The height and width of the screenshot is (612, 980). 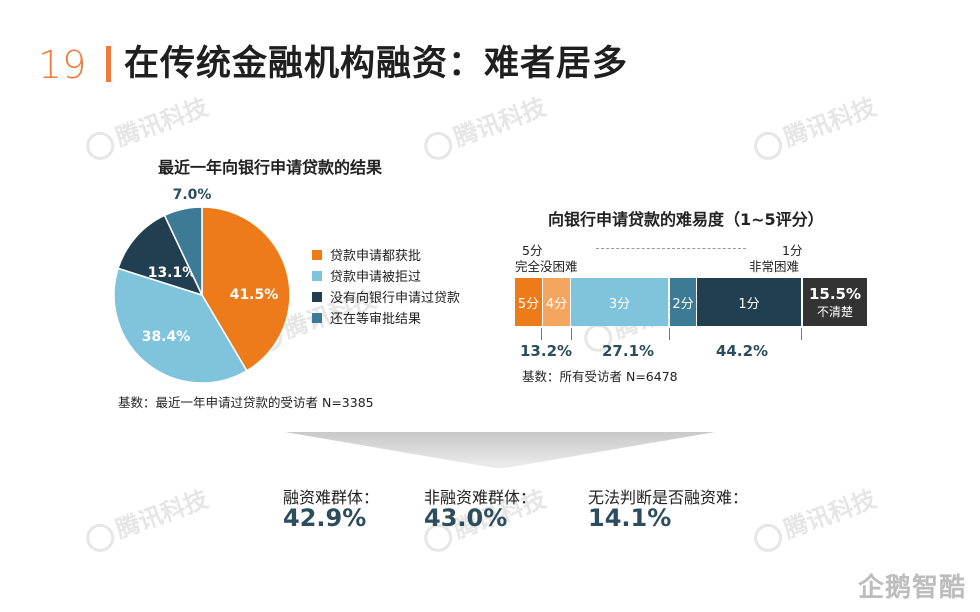 I want to click on summary-label: 无法判断是否融资难：, so click(x=668, y=497).